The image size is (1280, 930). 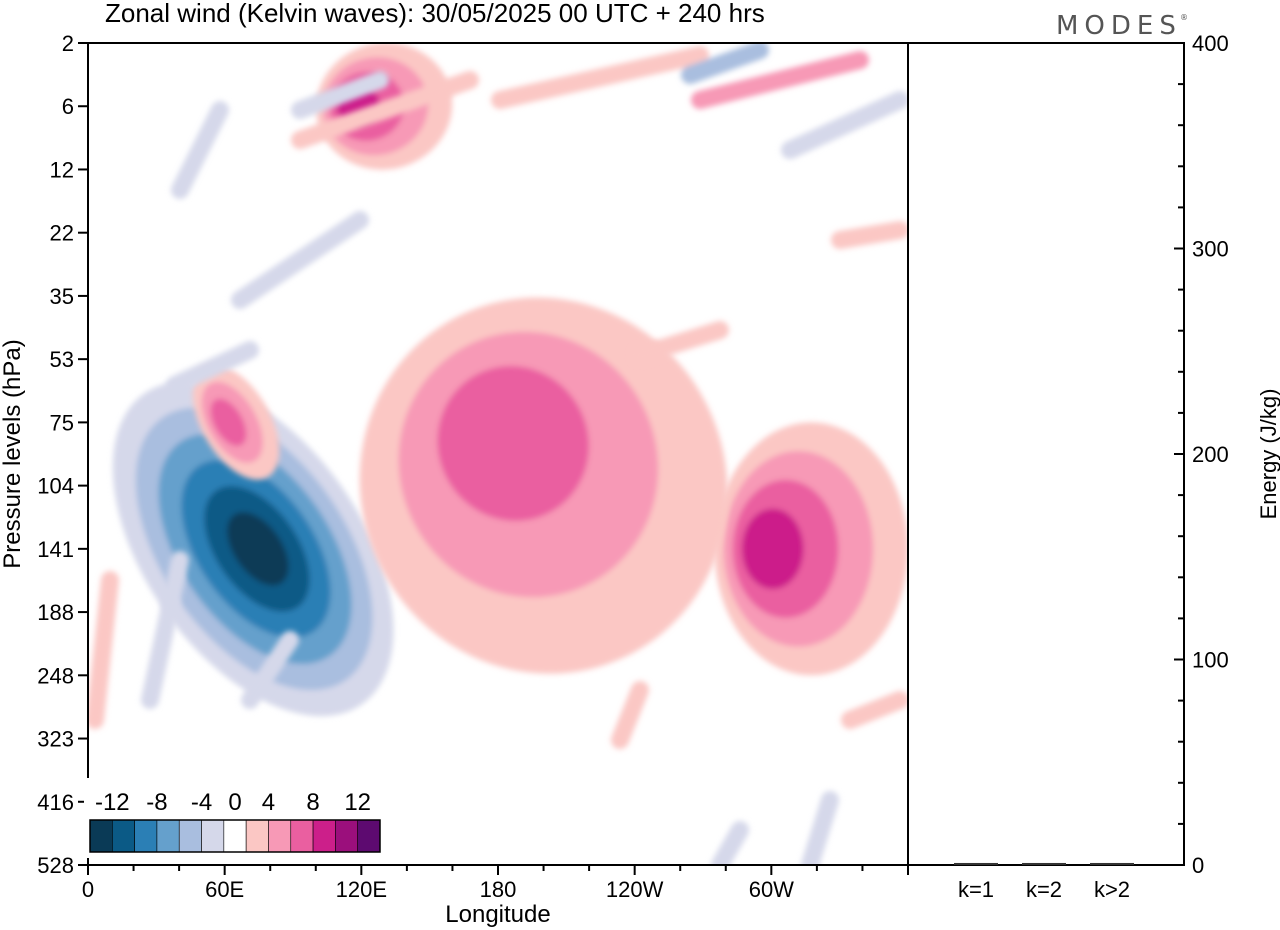 I want to click on pressure-tick-label: 528, so click(x=55, y=865).